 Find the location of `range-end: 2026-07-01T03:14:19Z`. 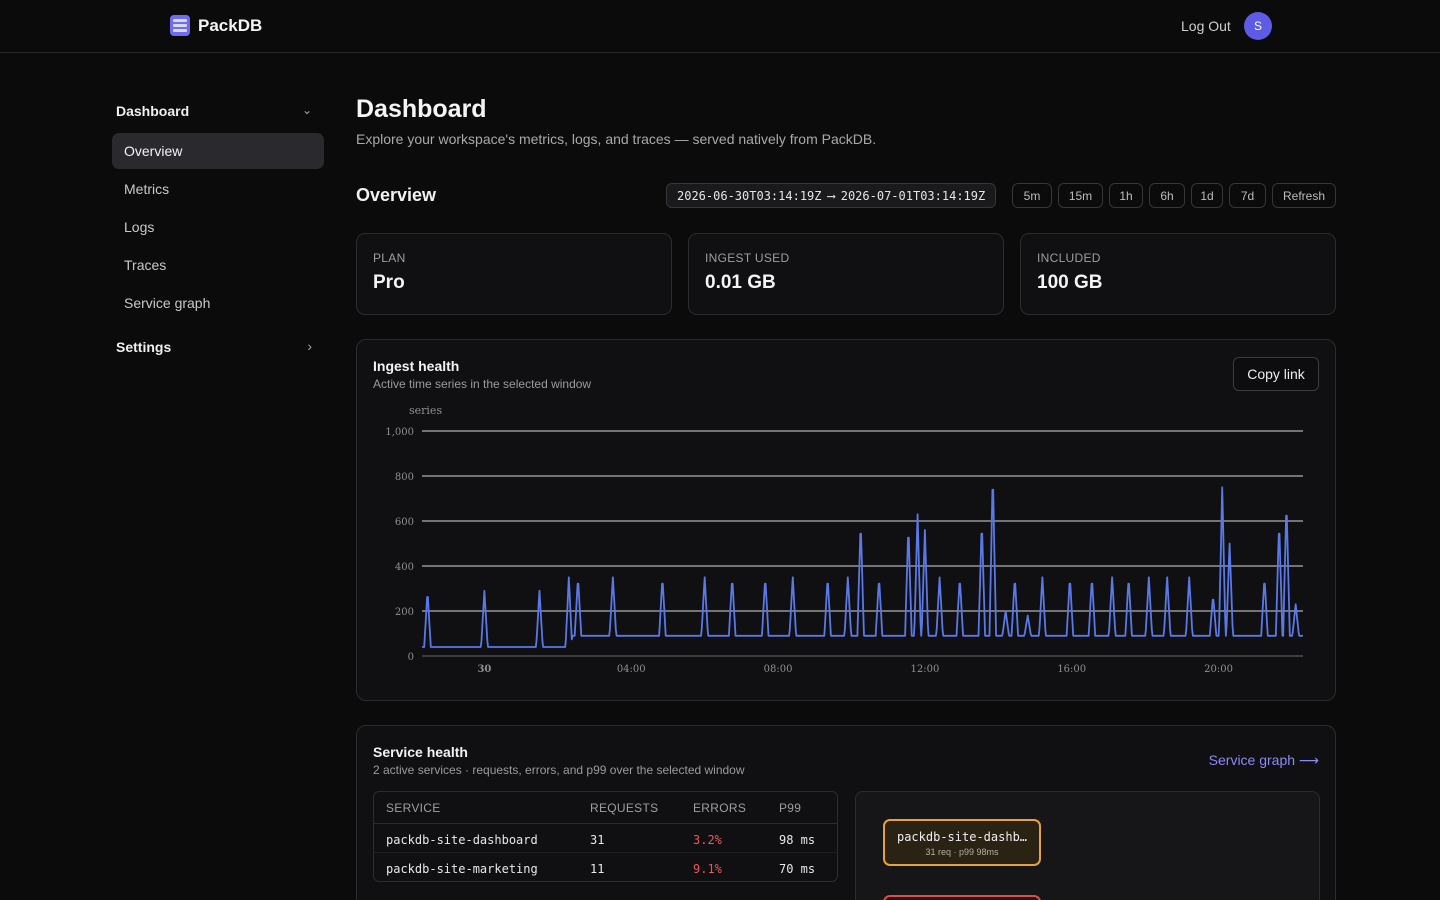

range-end: 2026-07-01T03:14:19Z is located at coordinates (913, 195).